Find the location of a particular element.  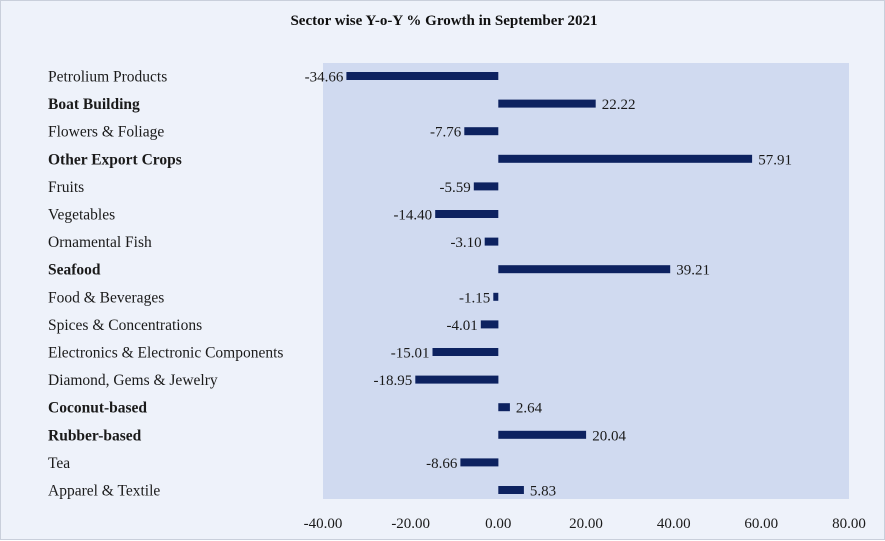

category-label: Vegetables is located at coordinates (81, 215).